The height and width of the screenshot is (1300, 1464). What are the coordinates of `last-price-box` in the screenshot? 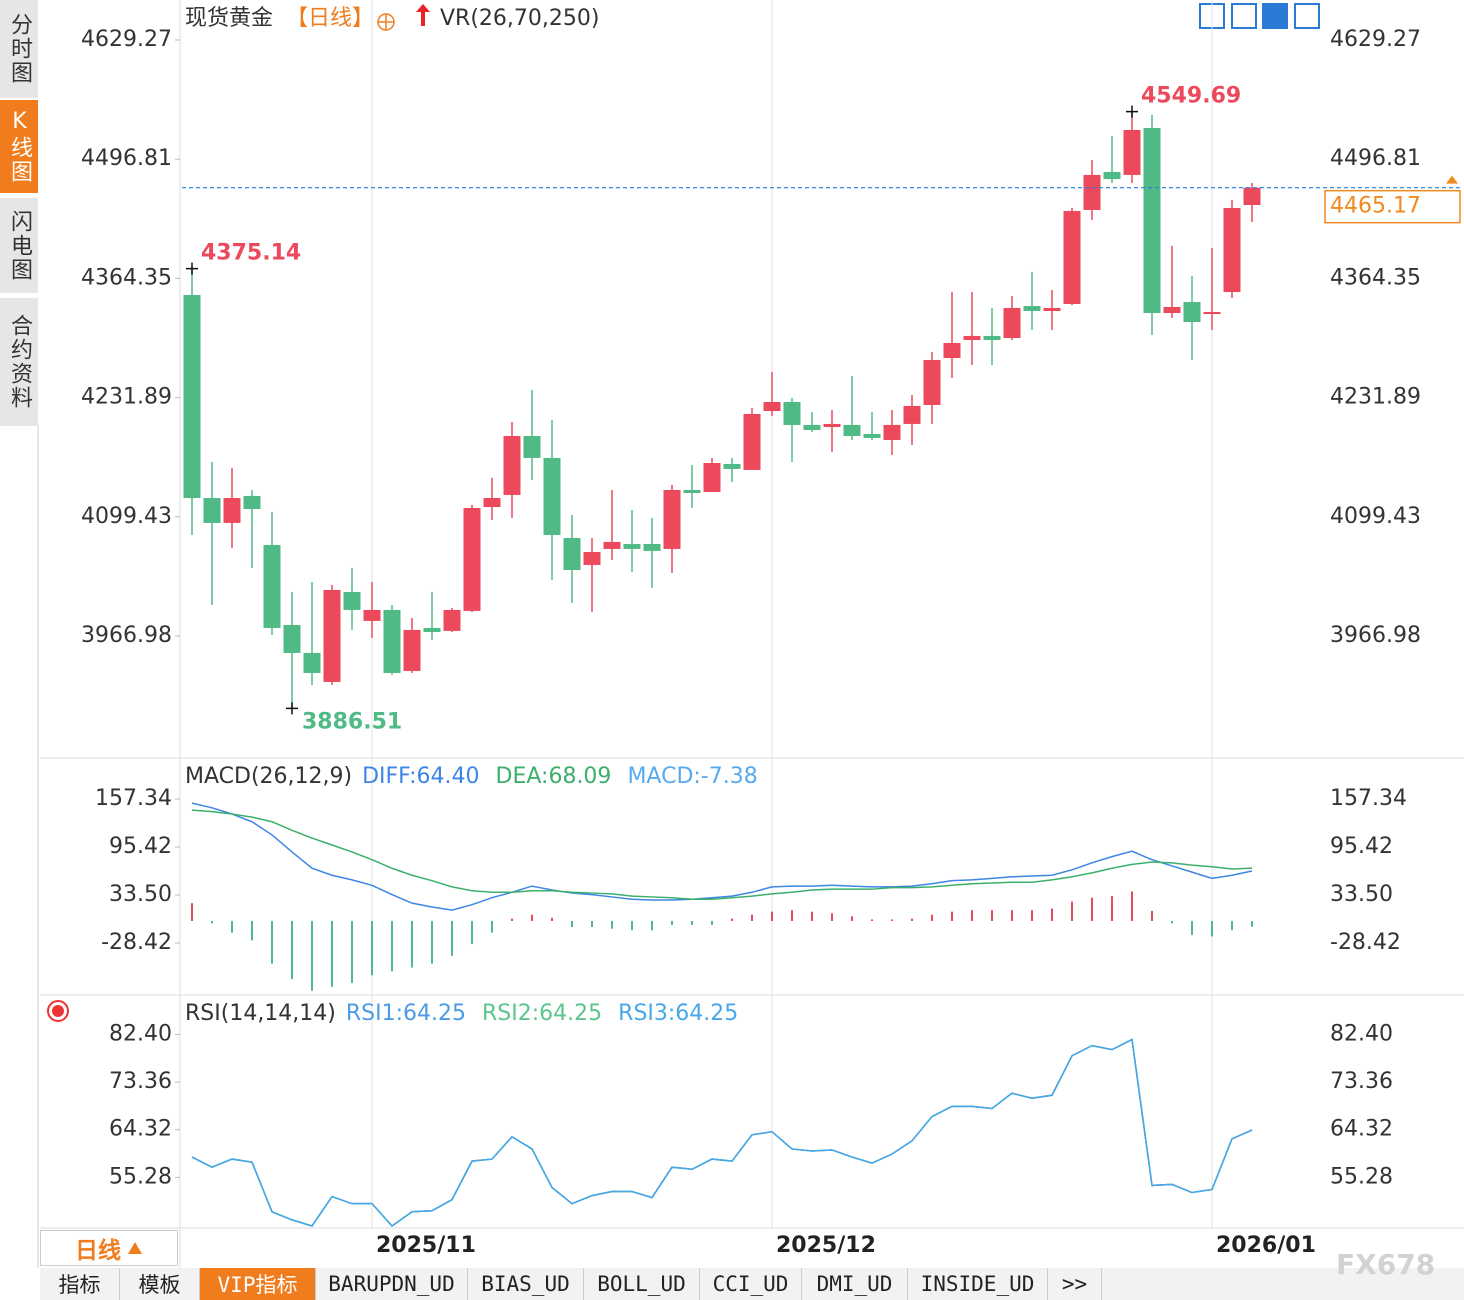 It's located at (1392, 206).